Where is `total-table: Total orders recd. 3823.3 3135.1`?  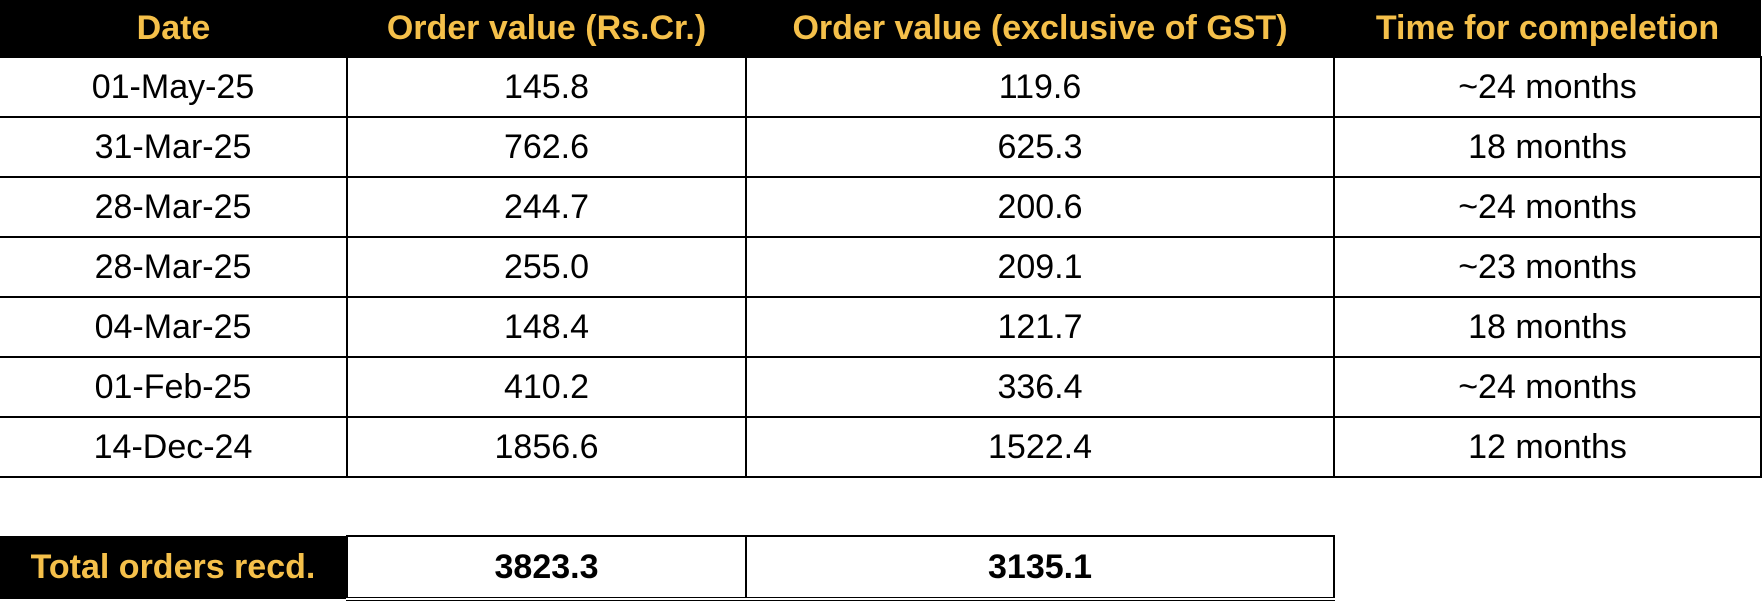
total-table: Total orders recd. 3823.3 3135.1 is located at coordinates (667, 568).